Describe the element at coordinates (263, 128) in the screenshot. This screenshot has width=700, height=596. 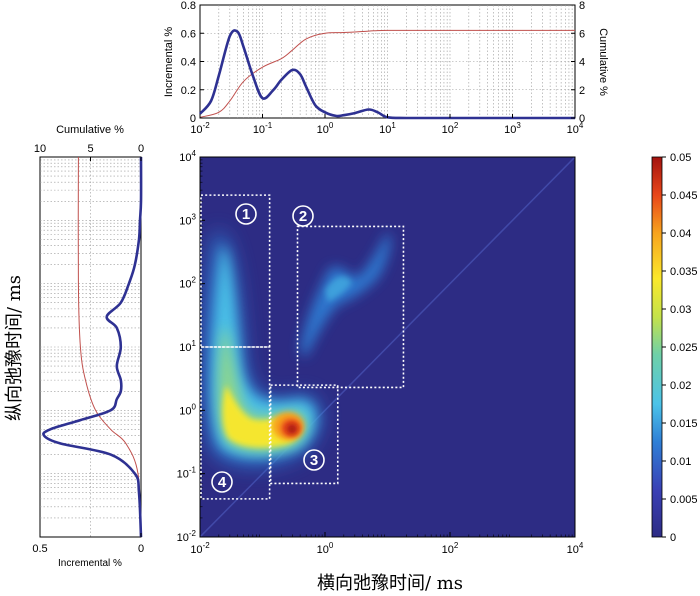
I see `top-x-tick-label: 10⁻¹` at that location.